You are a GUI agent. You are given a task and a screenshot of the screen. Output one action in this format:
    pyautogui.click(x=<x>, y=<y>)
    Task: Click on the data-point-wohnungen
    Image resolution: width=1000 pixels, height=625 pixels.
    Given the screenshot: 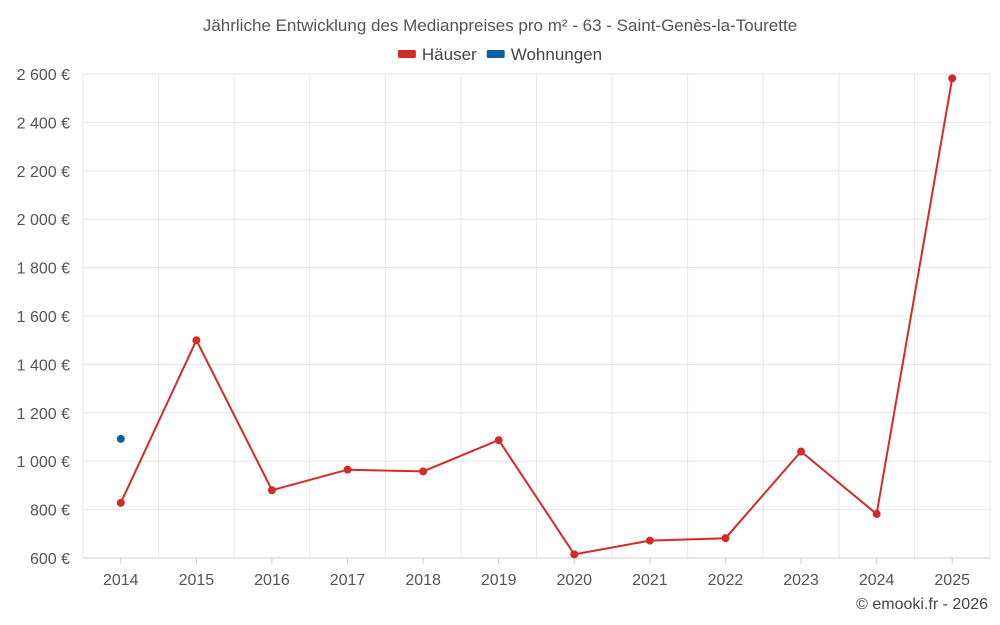 What is the action you would take?
    pyautogui.click(x=120, y=438)
    